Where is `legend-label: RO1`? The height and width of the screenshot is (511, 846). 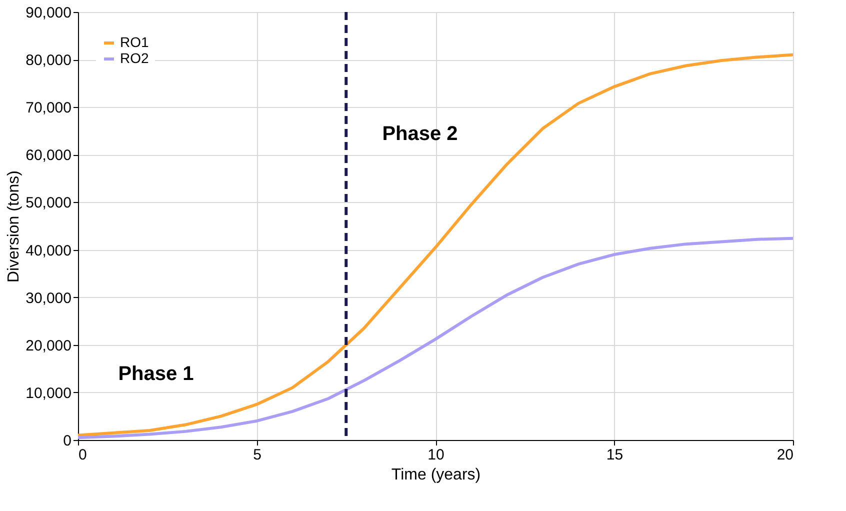 legend-label: RO1 is located at coordinates (134, 42).